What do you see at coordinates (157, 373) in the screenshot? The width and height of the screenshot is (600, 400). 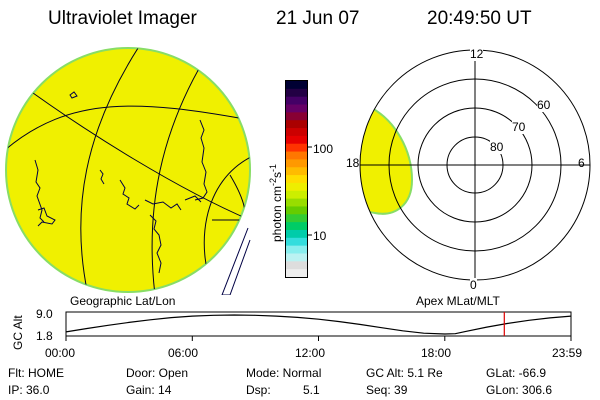 I see `status-door: Door: Open` at bounding box center [157, 373].